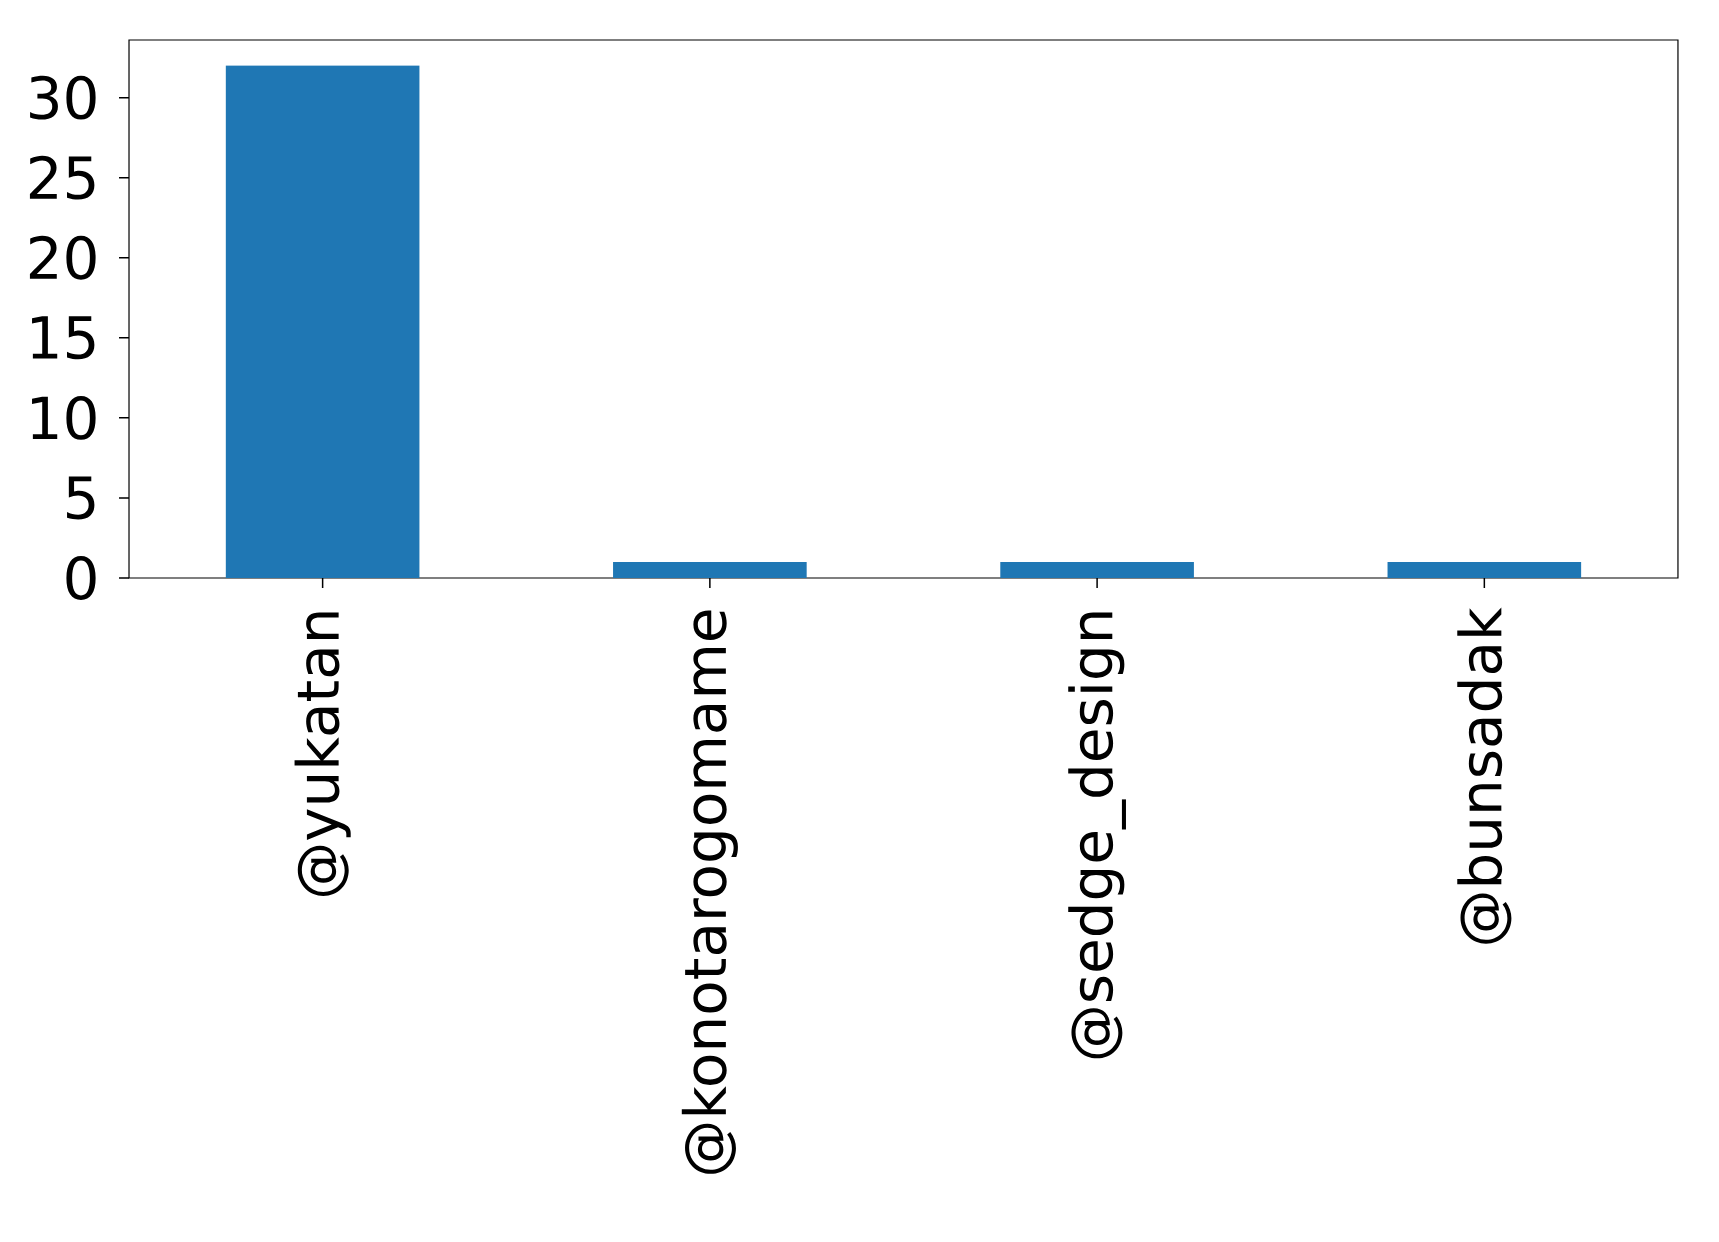 This screenshot has width=1719, height=1242. Describe the element at coordinates (62, 257) in the screenshot. I see `y-tick-label: 20` at that location.